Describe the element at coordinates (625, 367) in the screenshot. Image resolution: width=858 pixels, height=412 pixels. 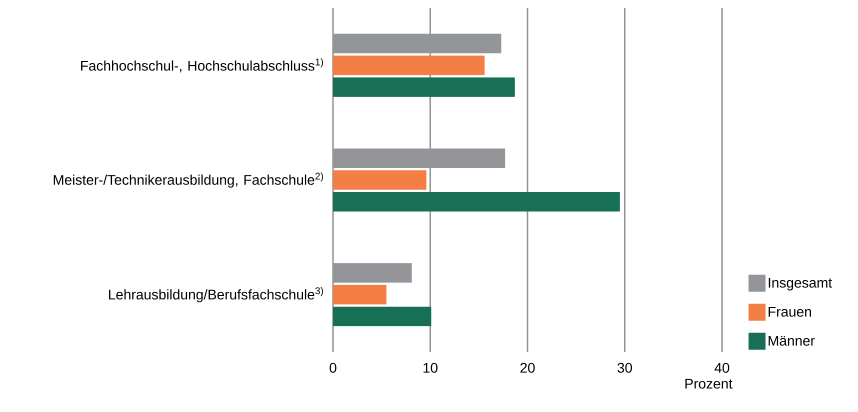
I see `x-tick-label: 30` at that location.